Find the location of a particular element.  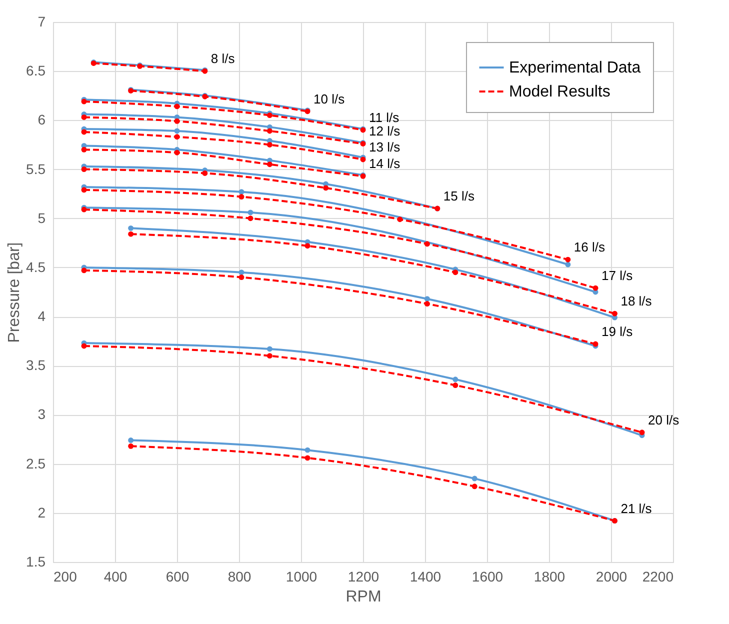

x-tick-label: 400 is located at coordinates (116, 576).